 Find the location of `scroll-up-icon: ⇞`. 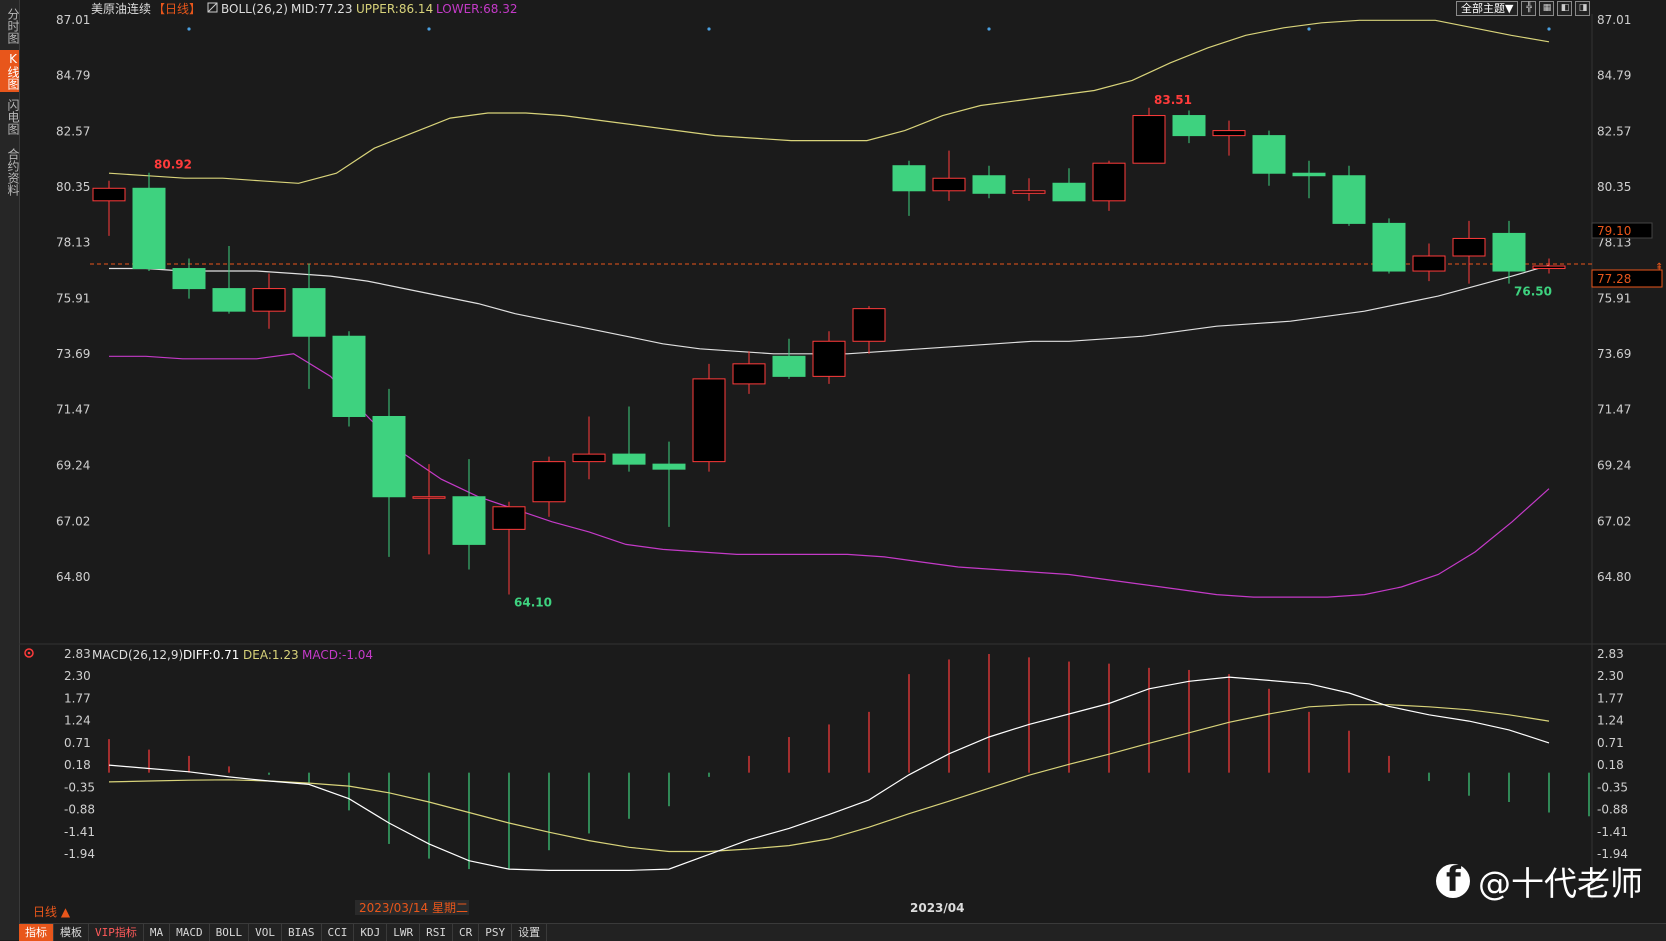

scroll-up-icon: ⇞ is located at coordinates (1659, 267).